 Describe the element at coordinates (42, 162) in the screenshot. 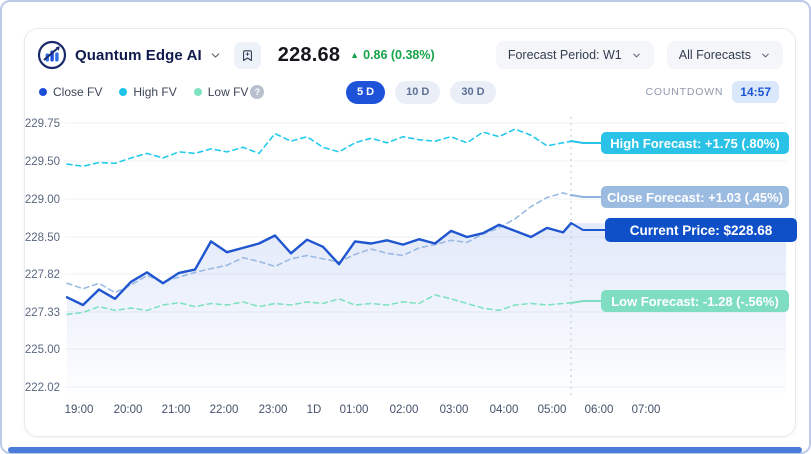

I see `y-axis-label: 229.50` at that location.